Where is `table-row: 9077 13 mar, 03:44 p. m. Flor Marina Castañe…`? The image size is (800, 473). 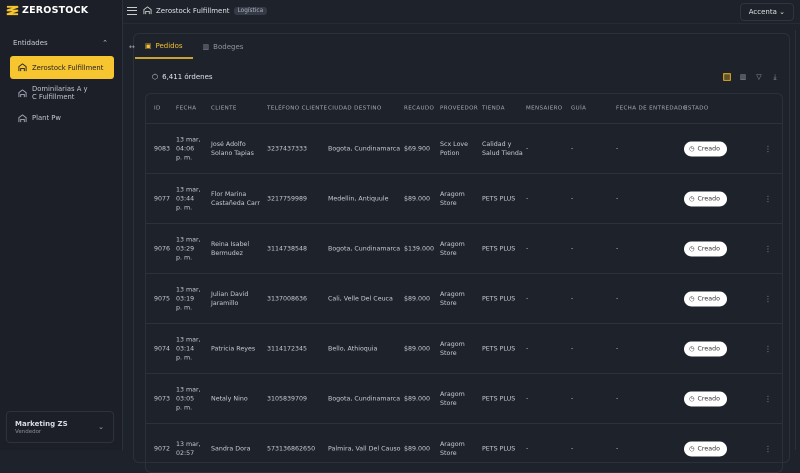 table-row: 9077 13 mar, 03:44 p. m. Flor Marina Castañe… is located at coordinates (464, 199).